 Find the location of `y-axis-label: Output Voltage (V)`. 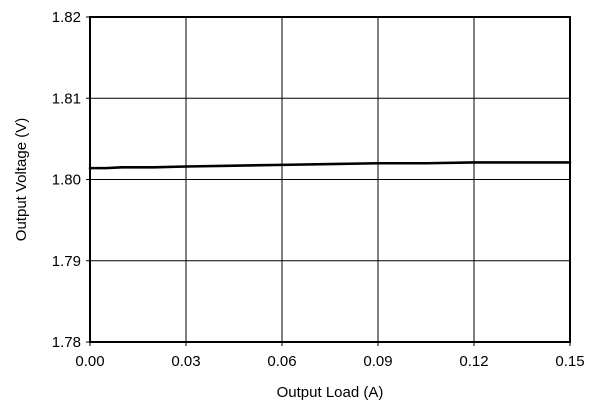

y-axis-label: Output Voltage (V) is located at coordinates (21, 179).